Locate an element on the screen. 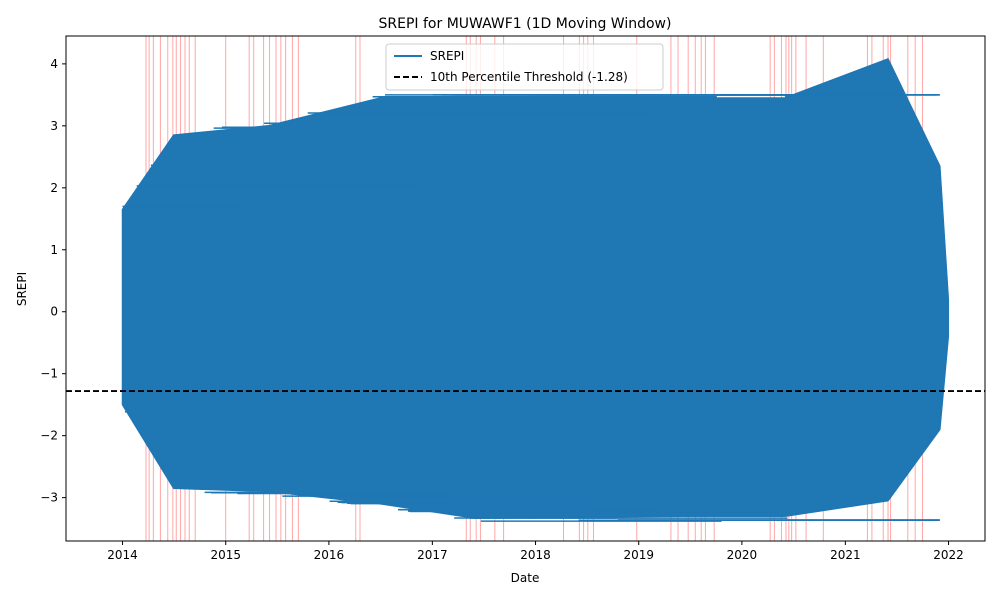 This screenshot has height=600, width=1000. y-axis-ticks: −3 −2 −1 0 1 2 3 4 is located at coordinates (53, 281).